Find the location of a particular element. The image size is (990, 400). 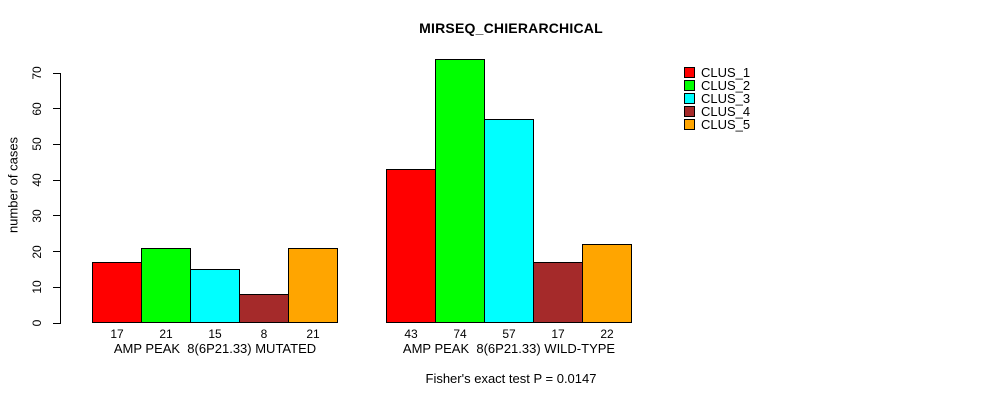

y-tick-label: 20 is located at coordinates (37, 251).